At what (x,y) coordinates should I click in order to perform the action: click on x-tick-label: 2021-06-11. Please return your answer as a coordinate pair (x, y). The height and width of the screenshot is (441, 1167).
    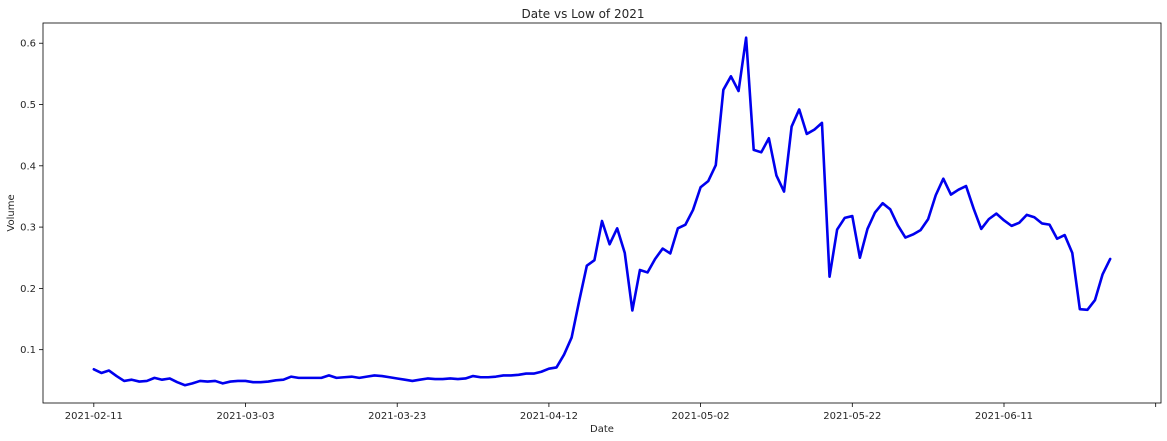
    Looking at the image, I should click on (1004, 416).